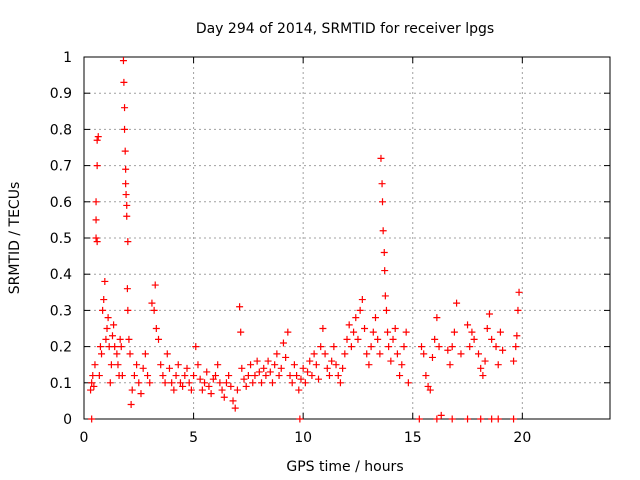 This screenshot has width=640, height=480. What do you see at coordinates (61, 384) in the screenshot?
I see `y-tick-label: 0.1` at bounding box center [61, 384].